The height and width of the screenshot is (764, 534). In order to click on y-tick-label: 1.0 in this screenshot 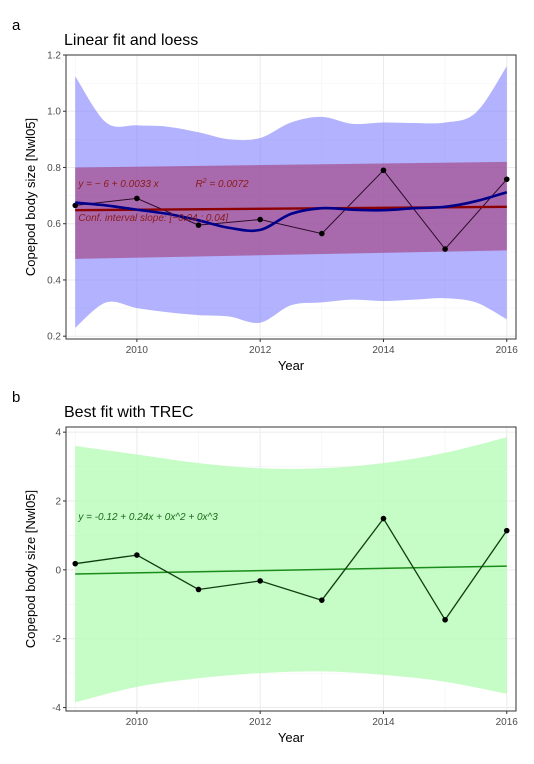, I will do `click(54, 112)`.